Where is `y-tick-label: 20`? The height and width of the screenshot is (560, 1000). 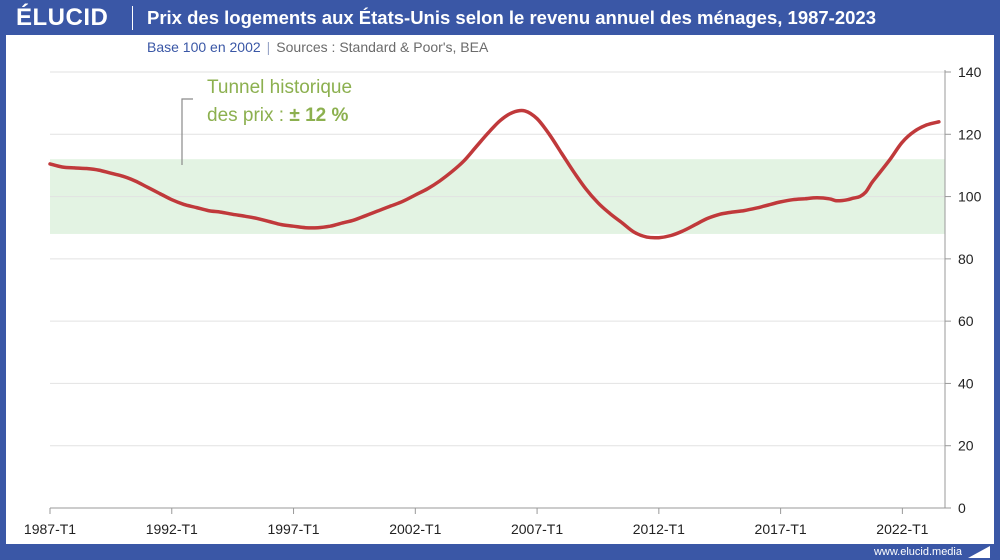
y-tick-label: 20 is located at coordinates (966, 446).